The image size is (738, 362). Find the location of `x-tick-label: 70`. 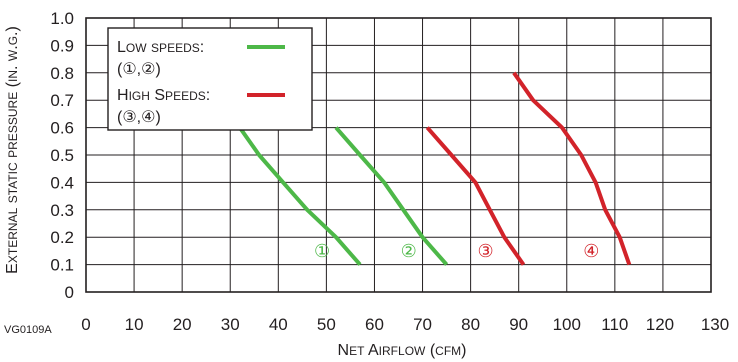

x-tick-label: 70 is located at coordinates (422, 324).